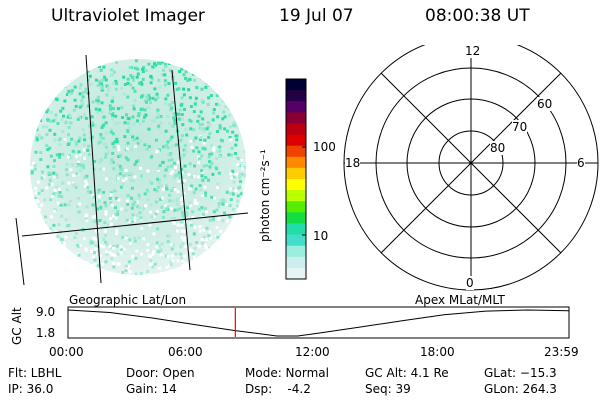 The width and height of the screenshot is (600, 400). What do you see at coordinates (151, 389) in the screenshot?
I see `info-gain: Gain: 14` at bounding box center [151, 389].